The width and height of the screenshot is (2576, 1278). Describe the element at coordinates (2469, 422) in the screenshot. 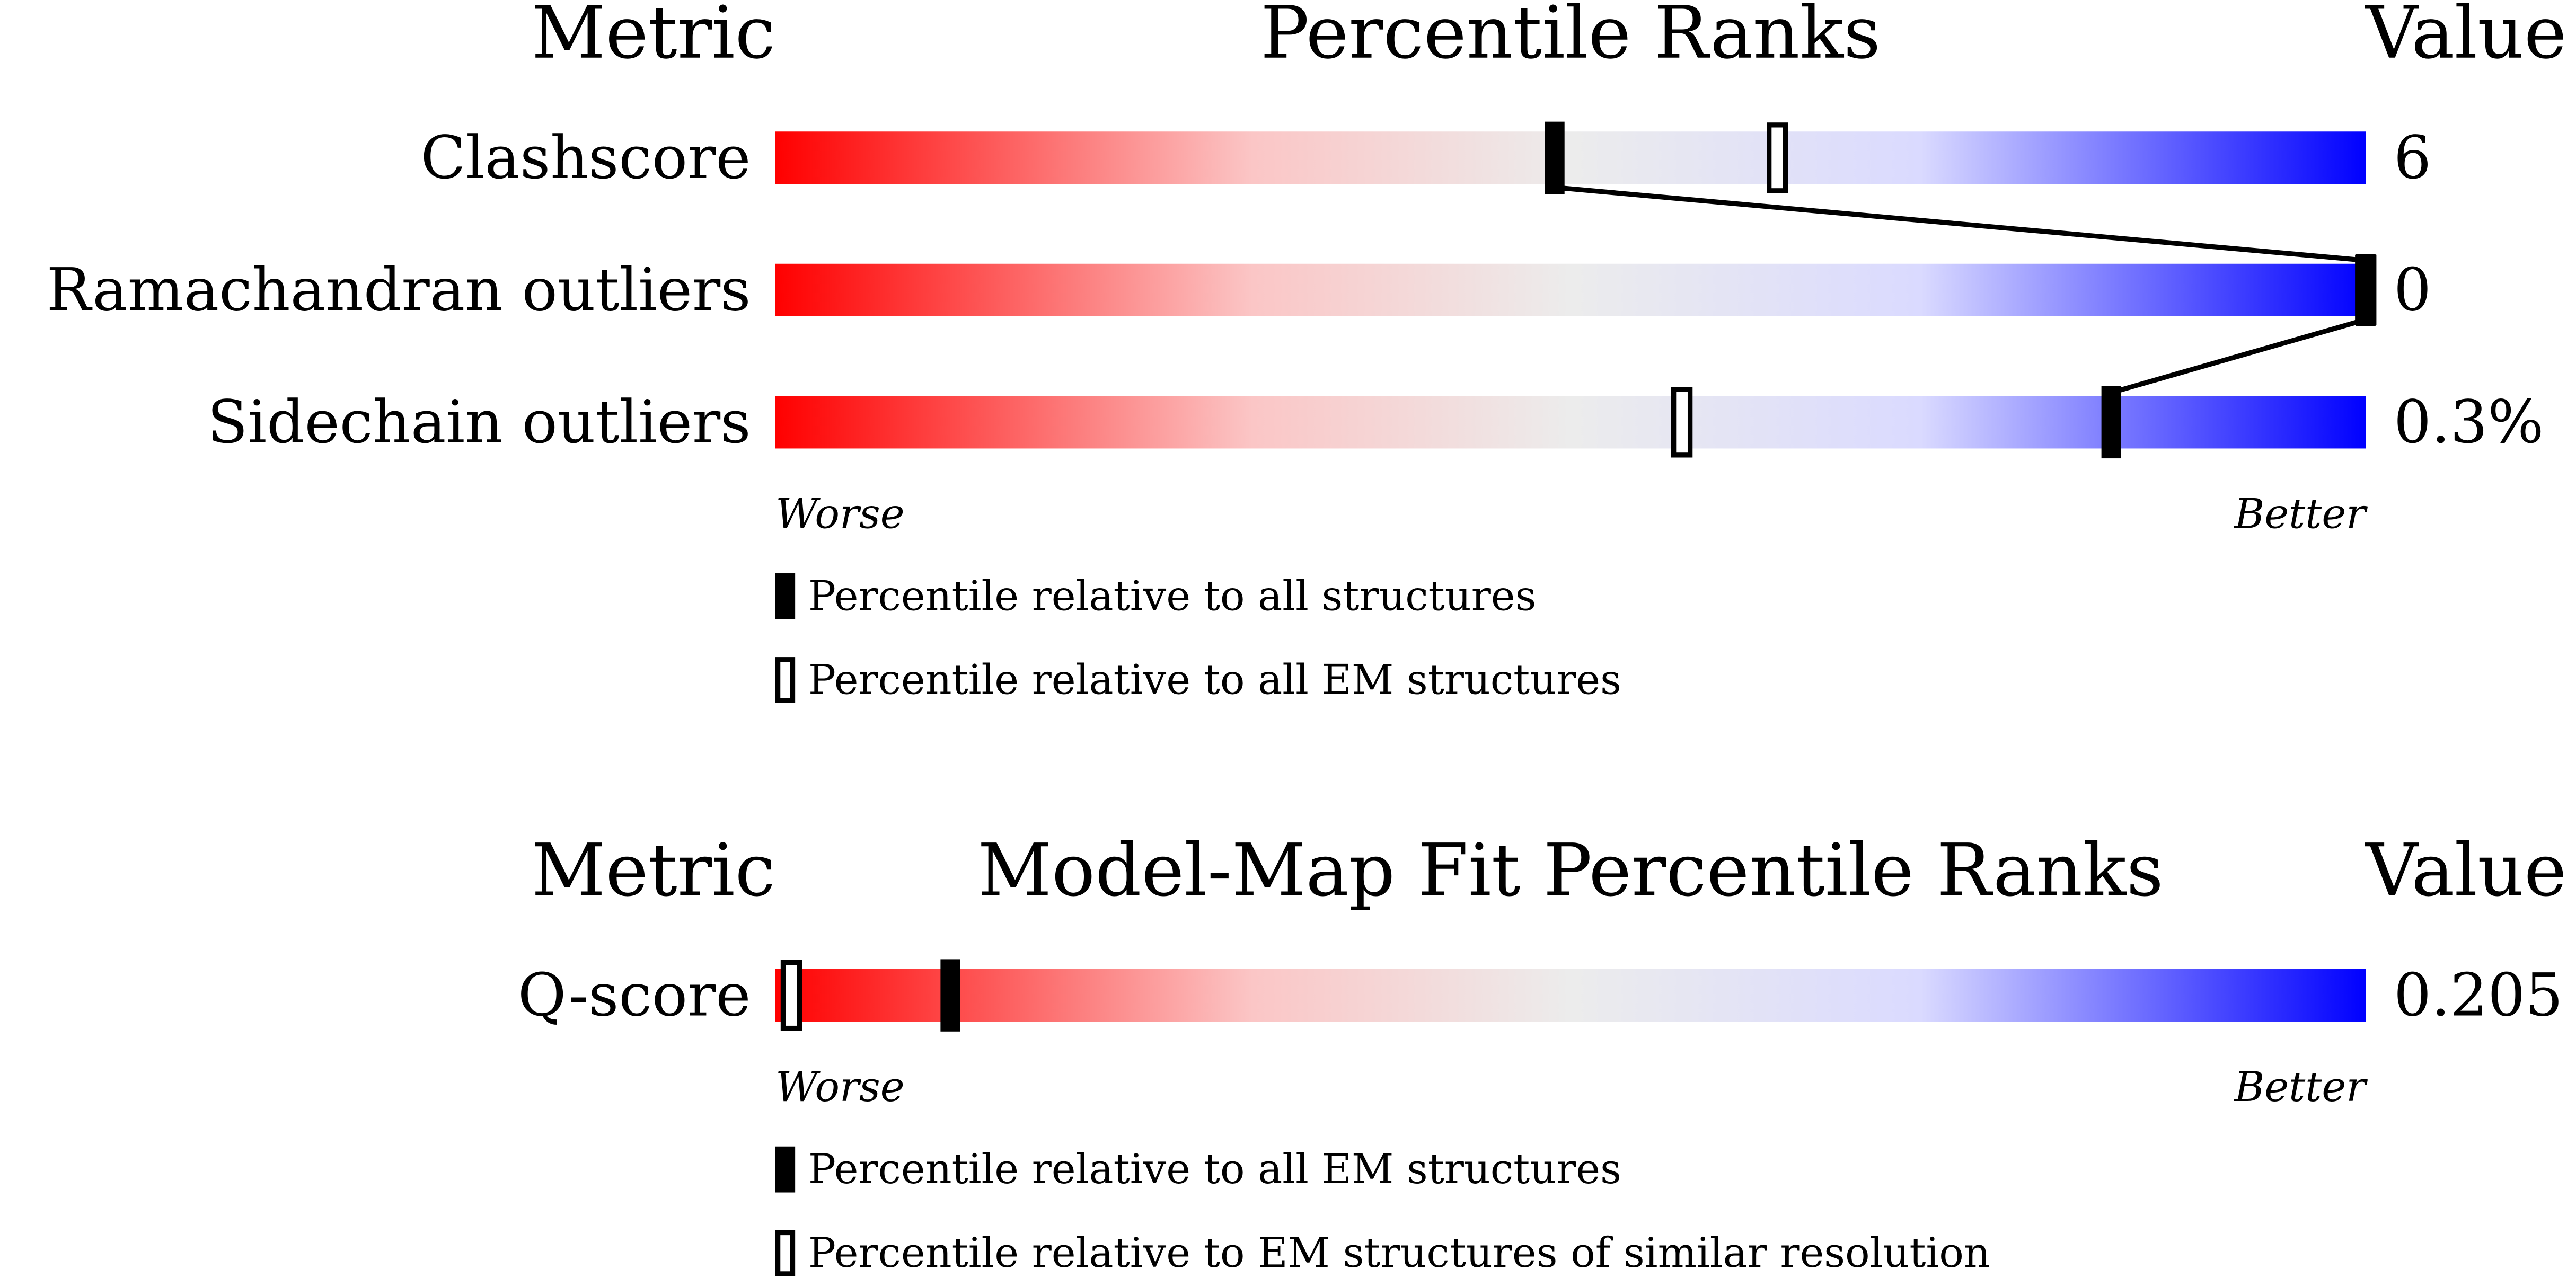

I see `metric-value: 0.3%` at that location.